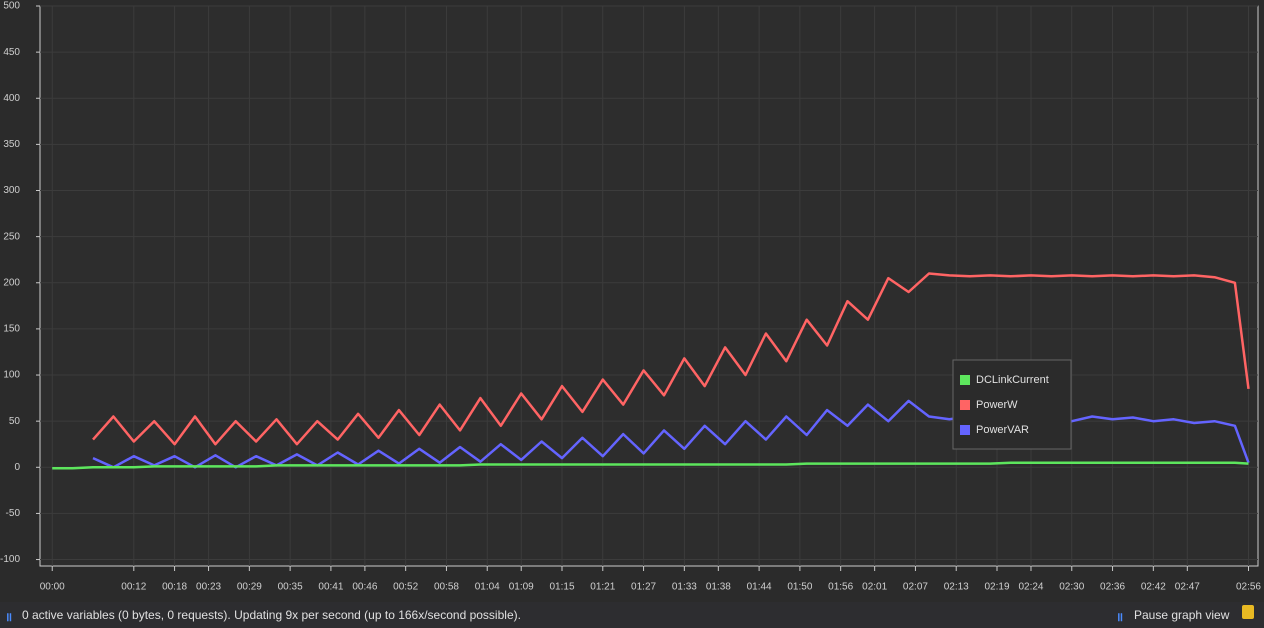  What do you see at coordinates (446, 587) in the screenshot?
I see `x-tick-label: 00:58` at bounding box center [446, 587].